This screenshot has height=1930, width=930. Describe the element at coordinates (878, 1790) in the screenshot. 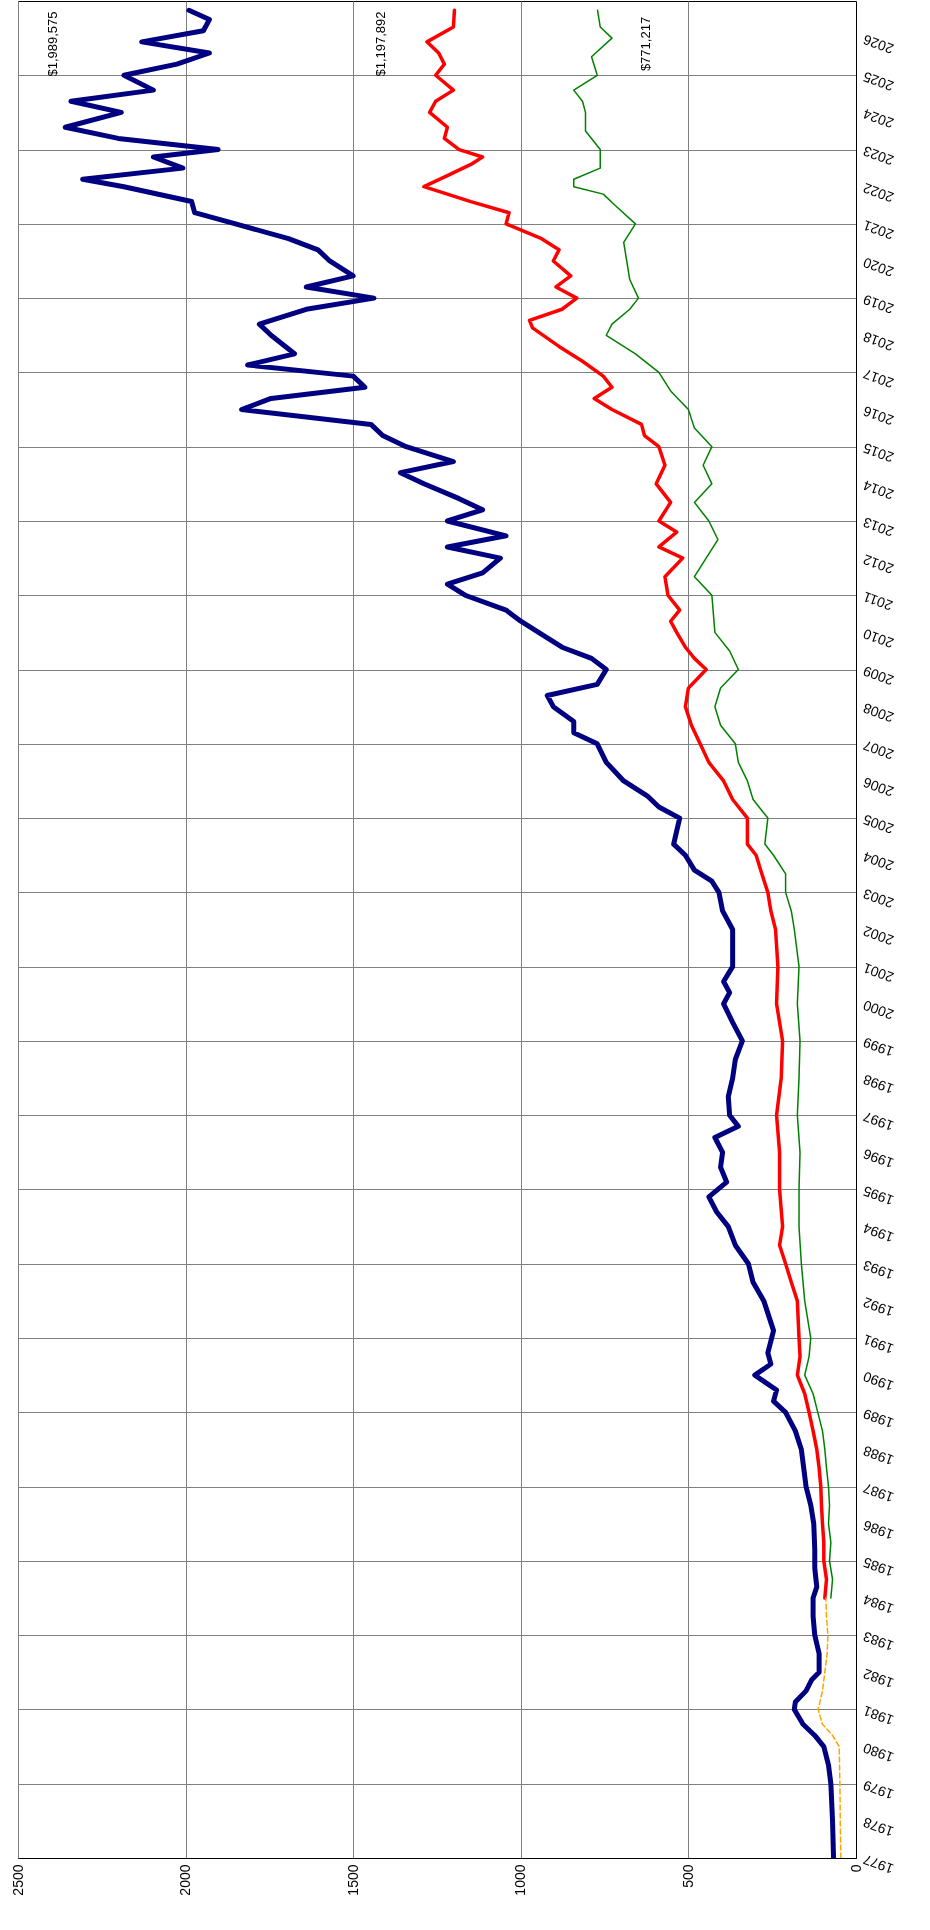

I see `y-tick-label: 1979` at that location.